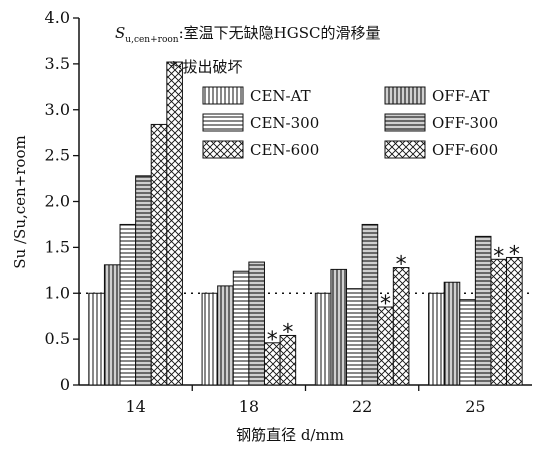 This screenshot has width=535, height=450. What do you see at coordinates (57, 63) in the screenshot?
I see `y-tick-label: 3.5` at bounding box center [57, 63].